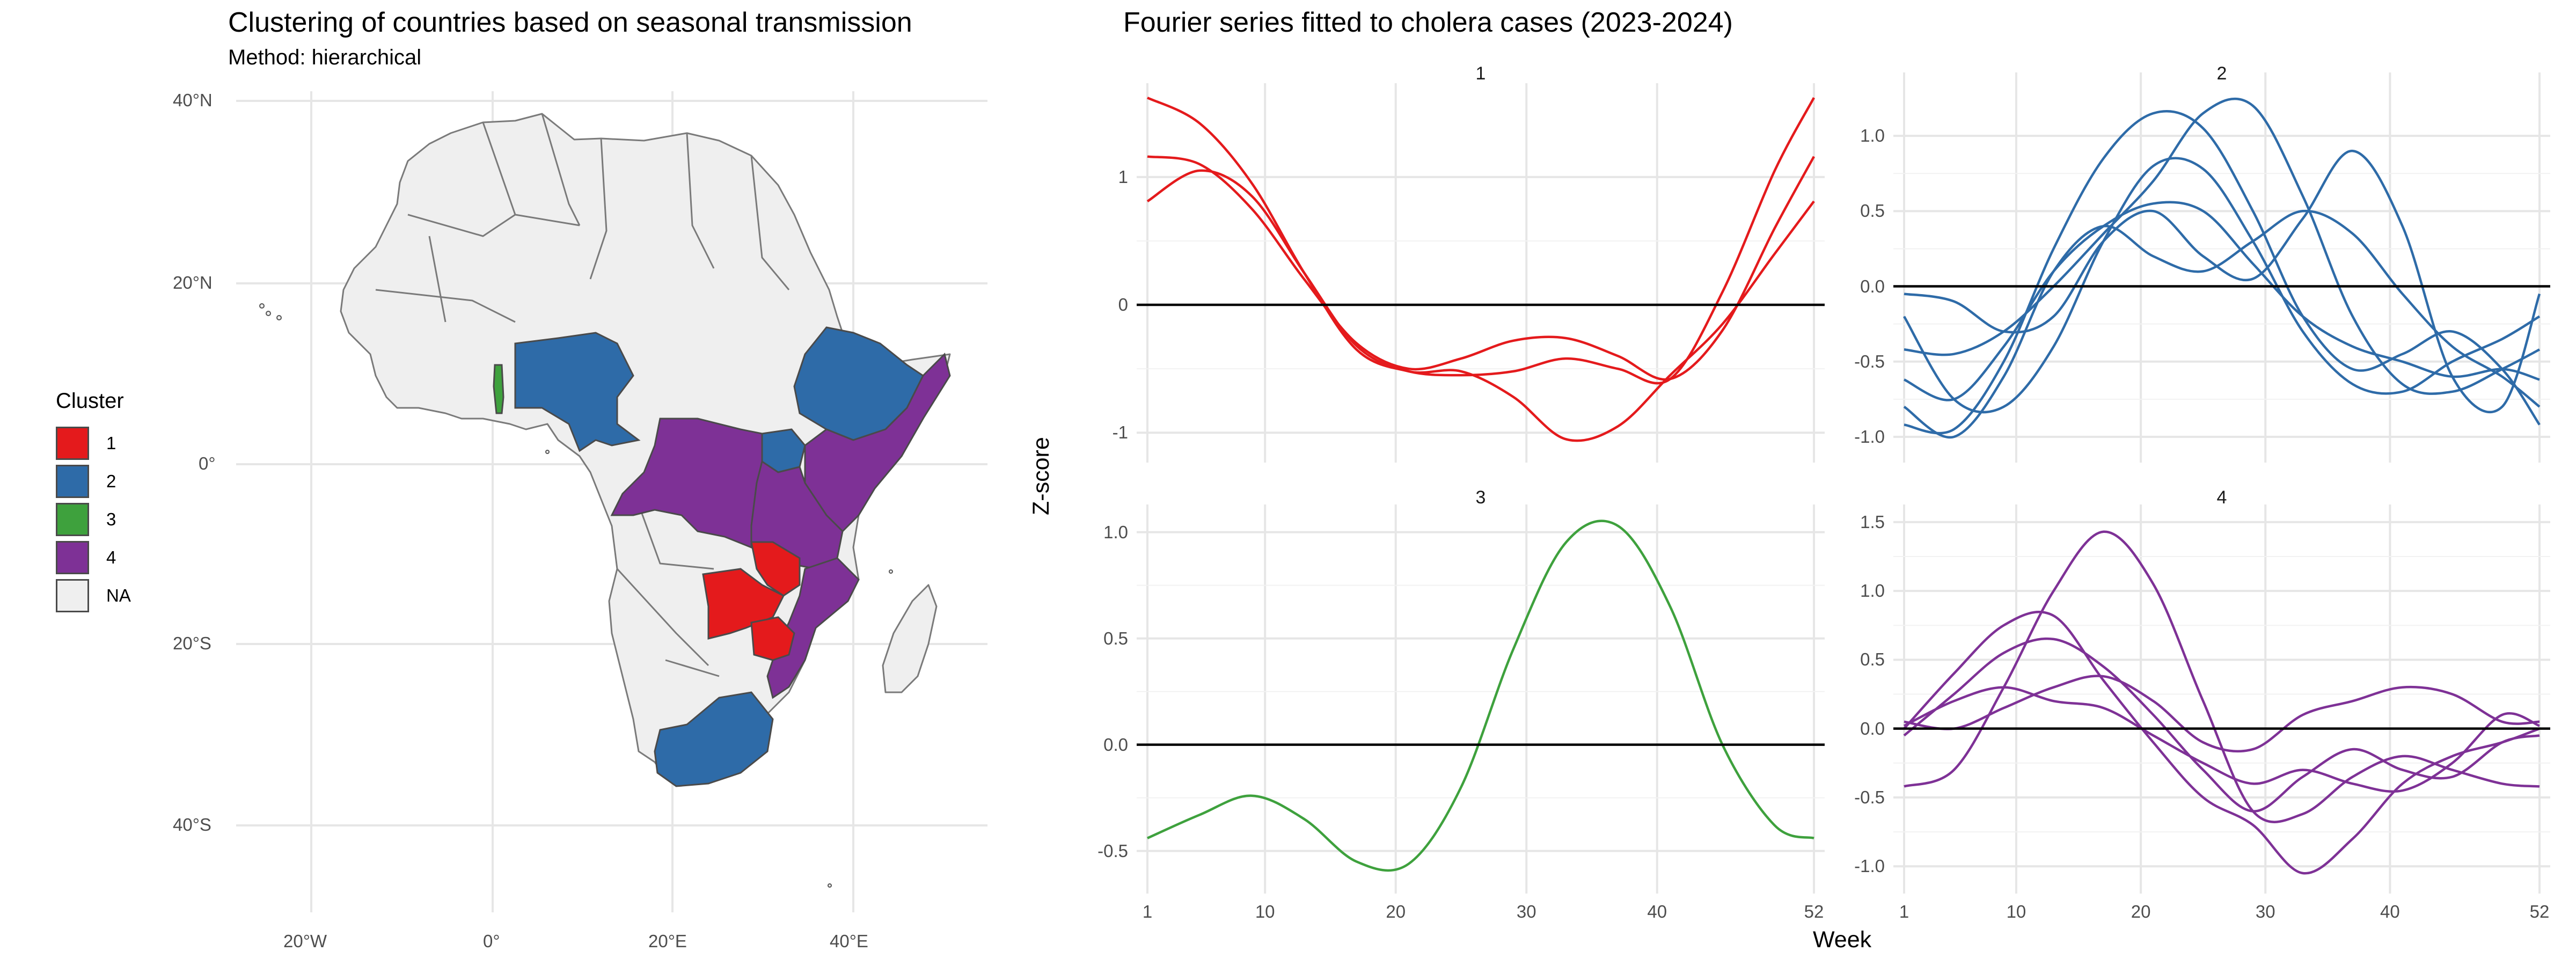 The image size is (2576, 966). Describe the element at coordinates (667, 941) in the screenshot. I see `lon-tick: 20°E` at that location.